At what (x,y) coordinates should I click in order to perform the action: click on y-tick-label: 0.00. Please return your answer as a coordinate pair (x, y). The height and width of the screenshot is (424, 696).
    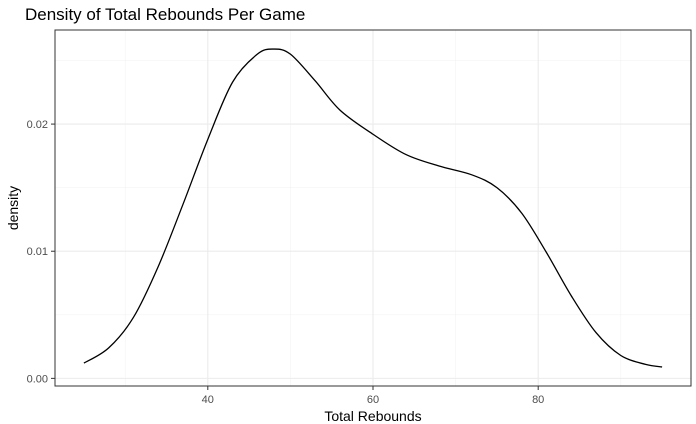
    Looking at the image, I should click on (37, 379).